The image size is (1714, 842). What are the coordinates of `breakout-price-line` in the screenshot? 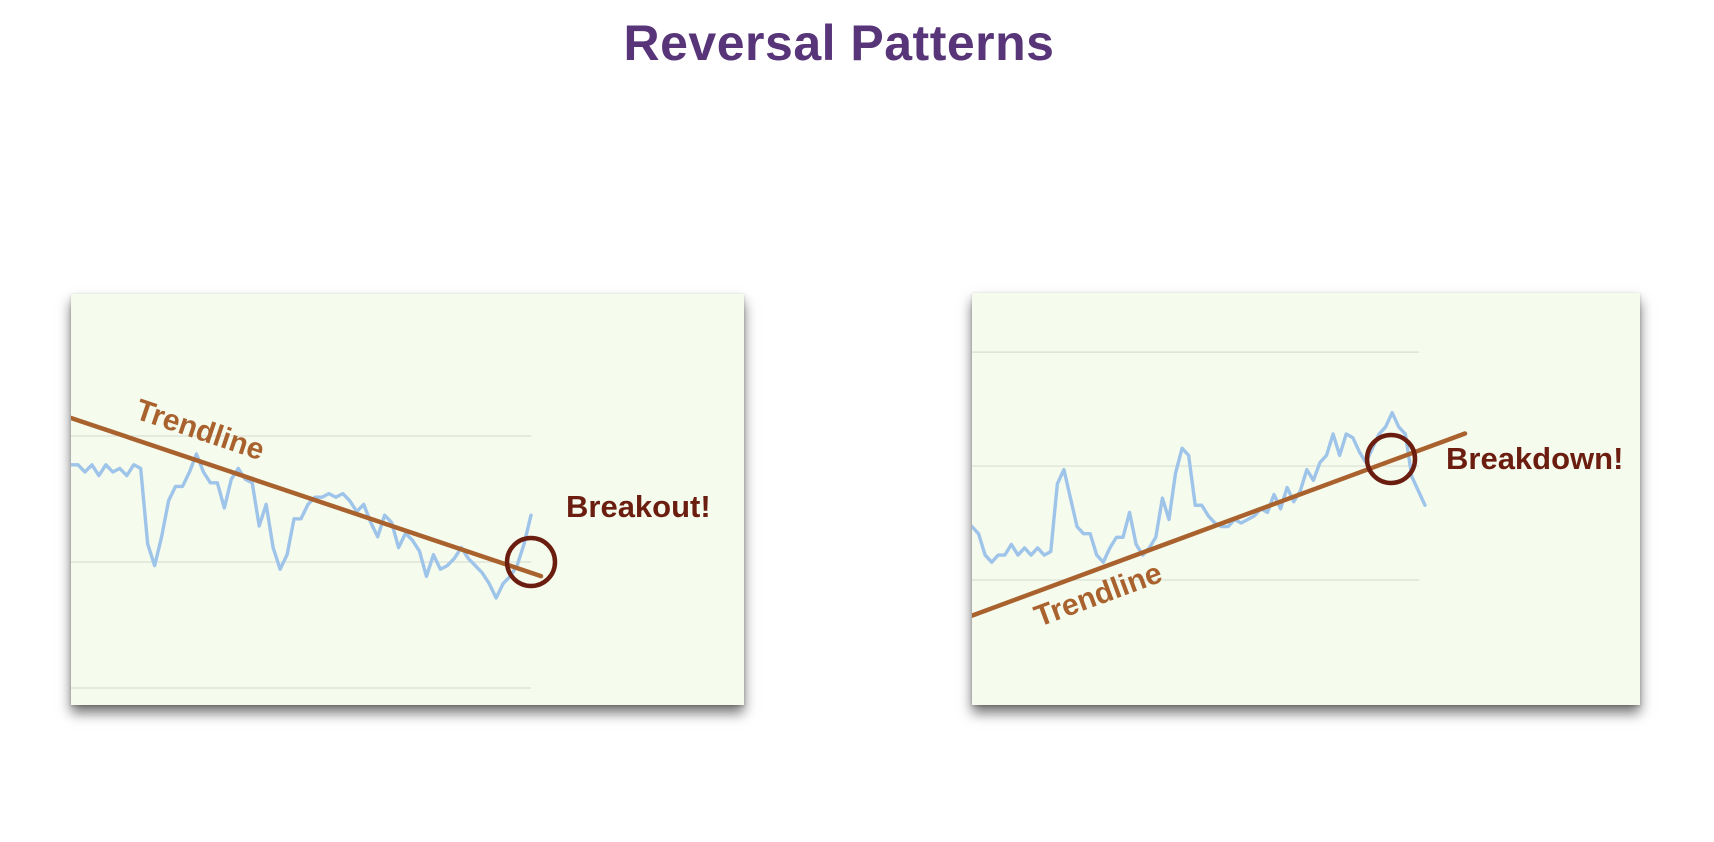 It's located at (302, 526).